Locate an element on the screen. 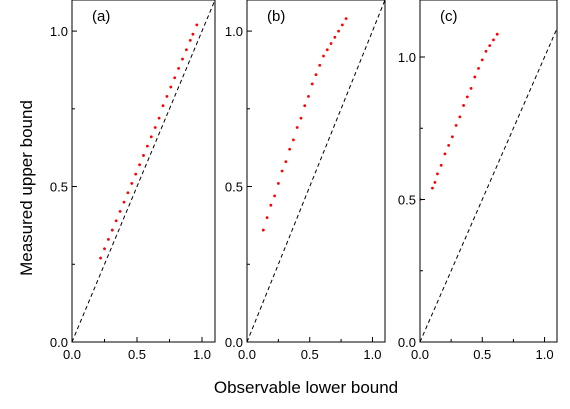 This screenshot has height=409, width=570. panel-label: (a) is located at coordinates (101, 16).